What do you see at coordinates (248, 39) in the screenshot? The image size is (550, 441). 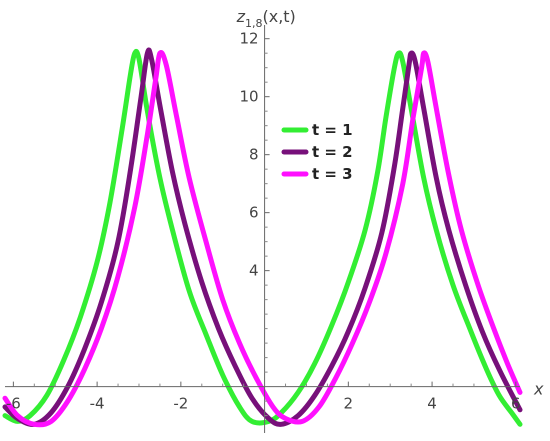 I see `y-tick-label: 12` at bounding box center [248, 39].